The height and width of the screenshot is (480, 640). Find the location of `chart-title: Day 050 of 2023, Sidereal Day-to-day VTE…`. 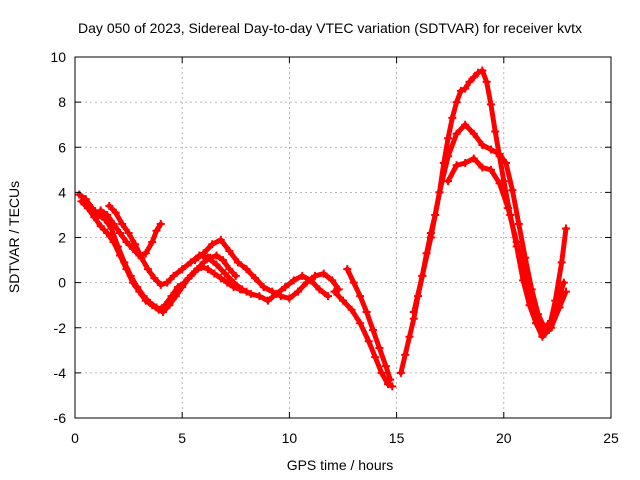

chart-title: Day 050 of 2023, Sidereal Day-to-day VTE… is located at coordinates (330, 28).